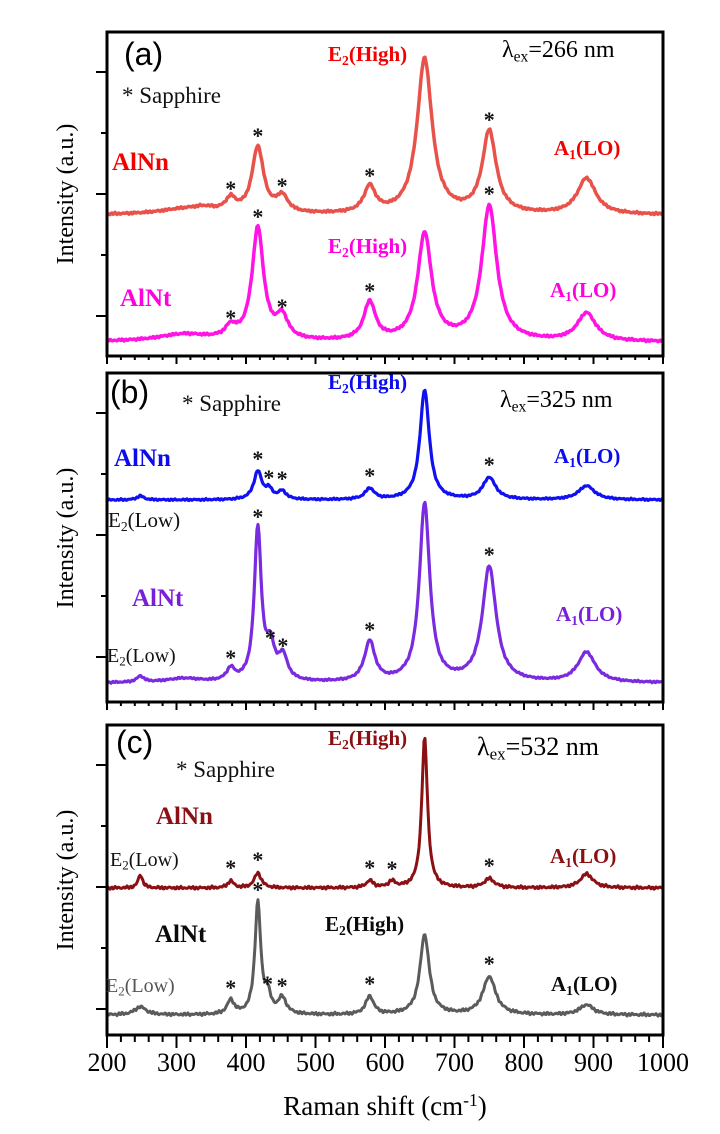 The height and width of the screenshot is (1134, 720). Describe the element at coordinates (369, 983) in the screenshot. I see `sapphire-star-AlNt-532-578: *` at that location.